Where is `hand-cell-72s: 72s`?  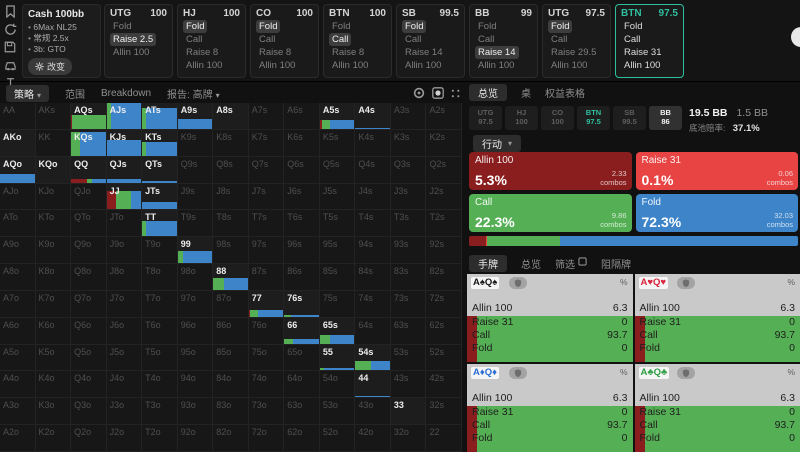 hand-cell-72s: 72s is located at coordinates (444, 304).